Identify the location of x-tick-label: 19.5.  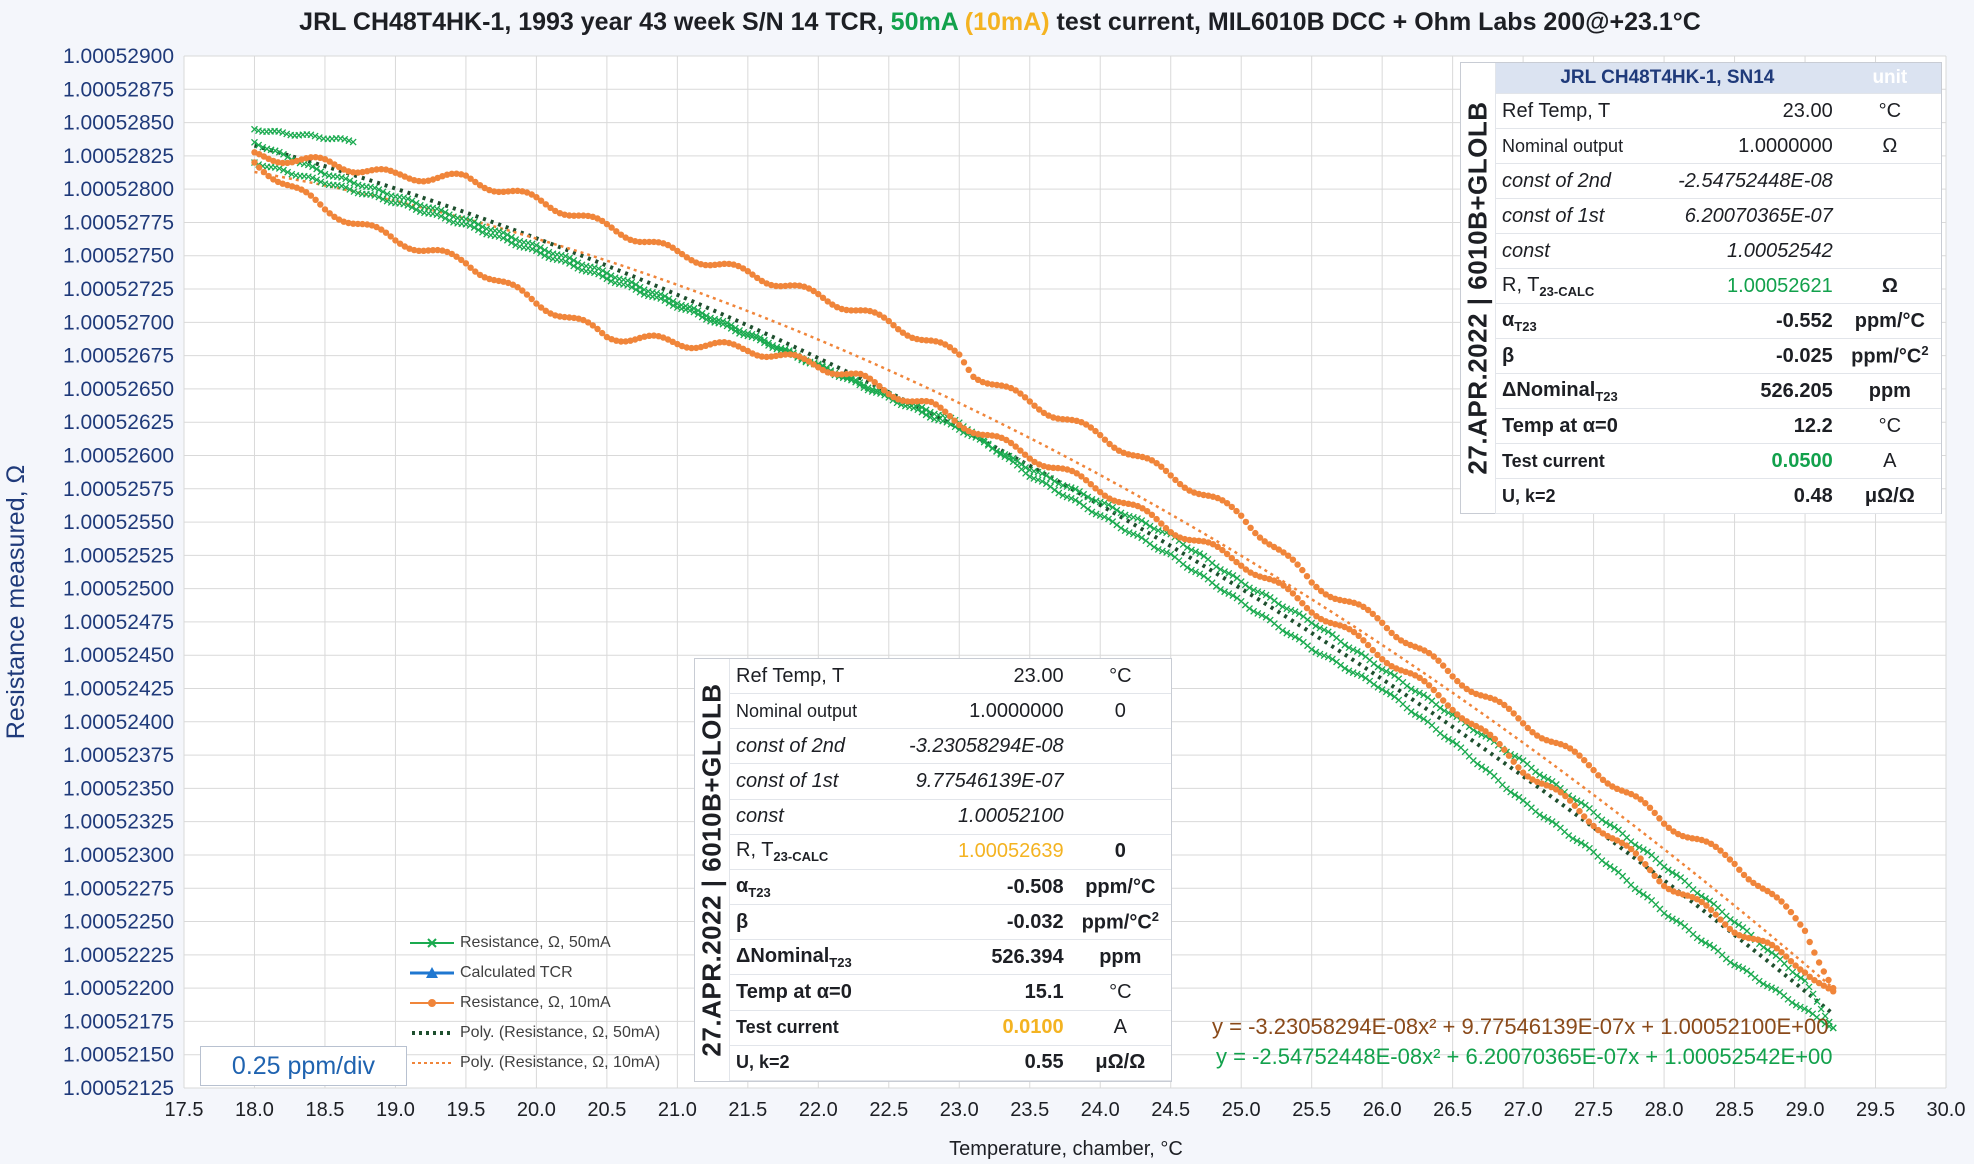
(465, 1110).